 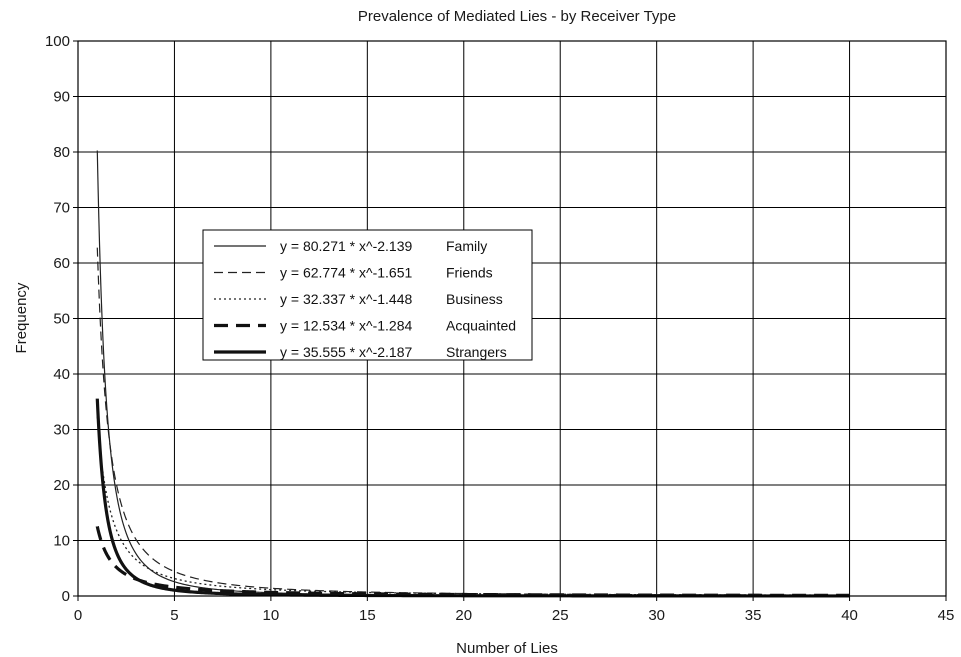 What do you see at coordinates (61, 485) in the screenshot?
I see `y-tick-label: 20` at bounding box center [61, 485].